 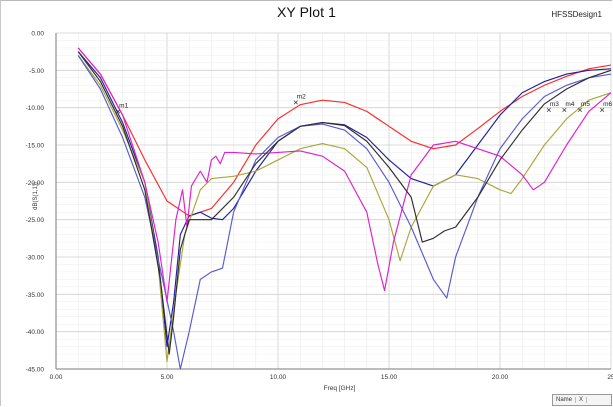 I want to click on legend-table-header: Name X, so click(x=582, y=400).